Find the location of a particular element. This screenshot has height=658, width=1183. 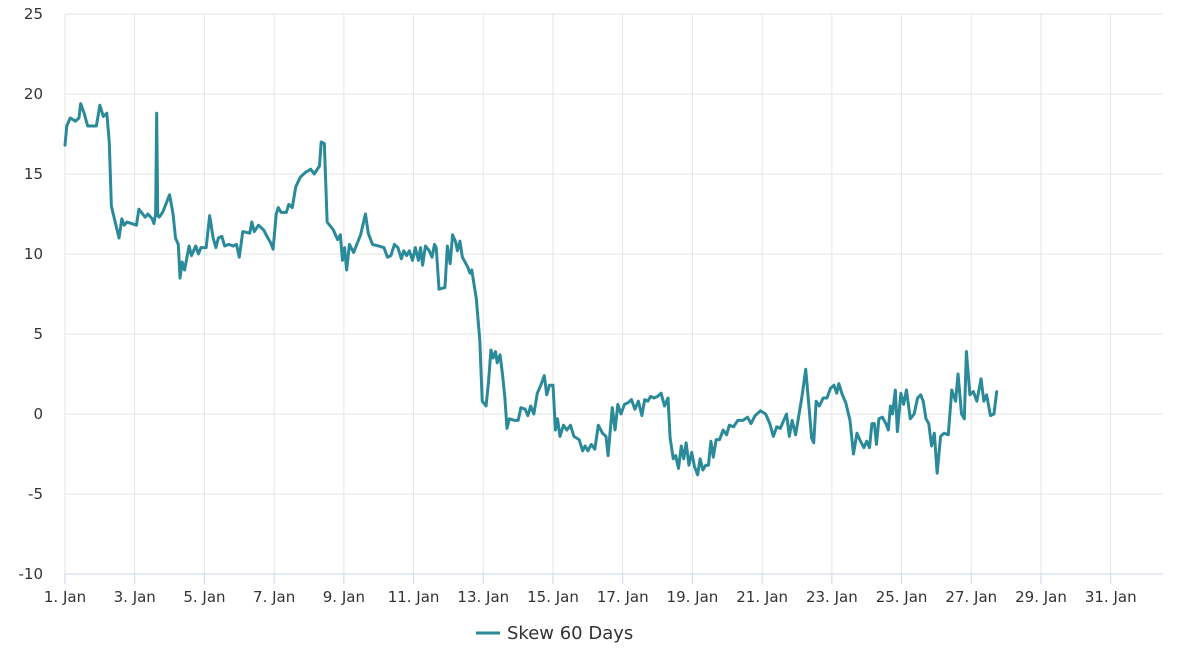

x-tick-label: 11. Jan is located at coordinates (414, 597).